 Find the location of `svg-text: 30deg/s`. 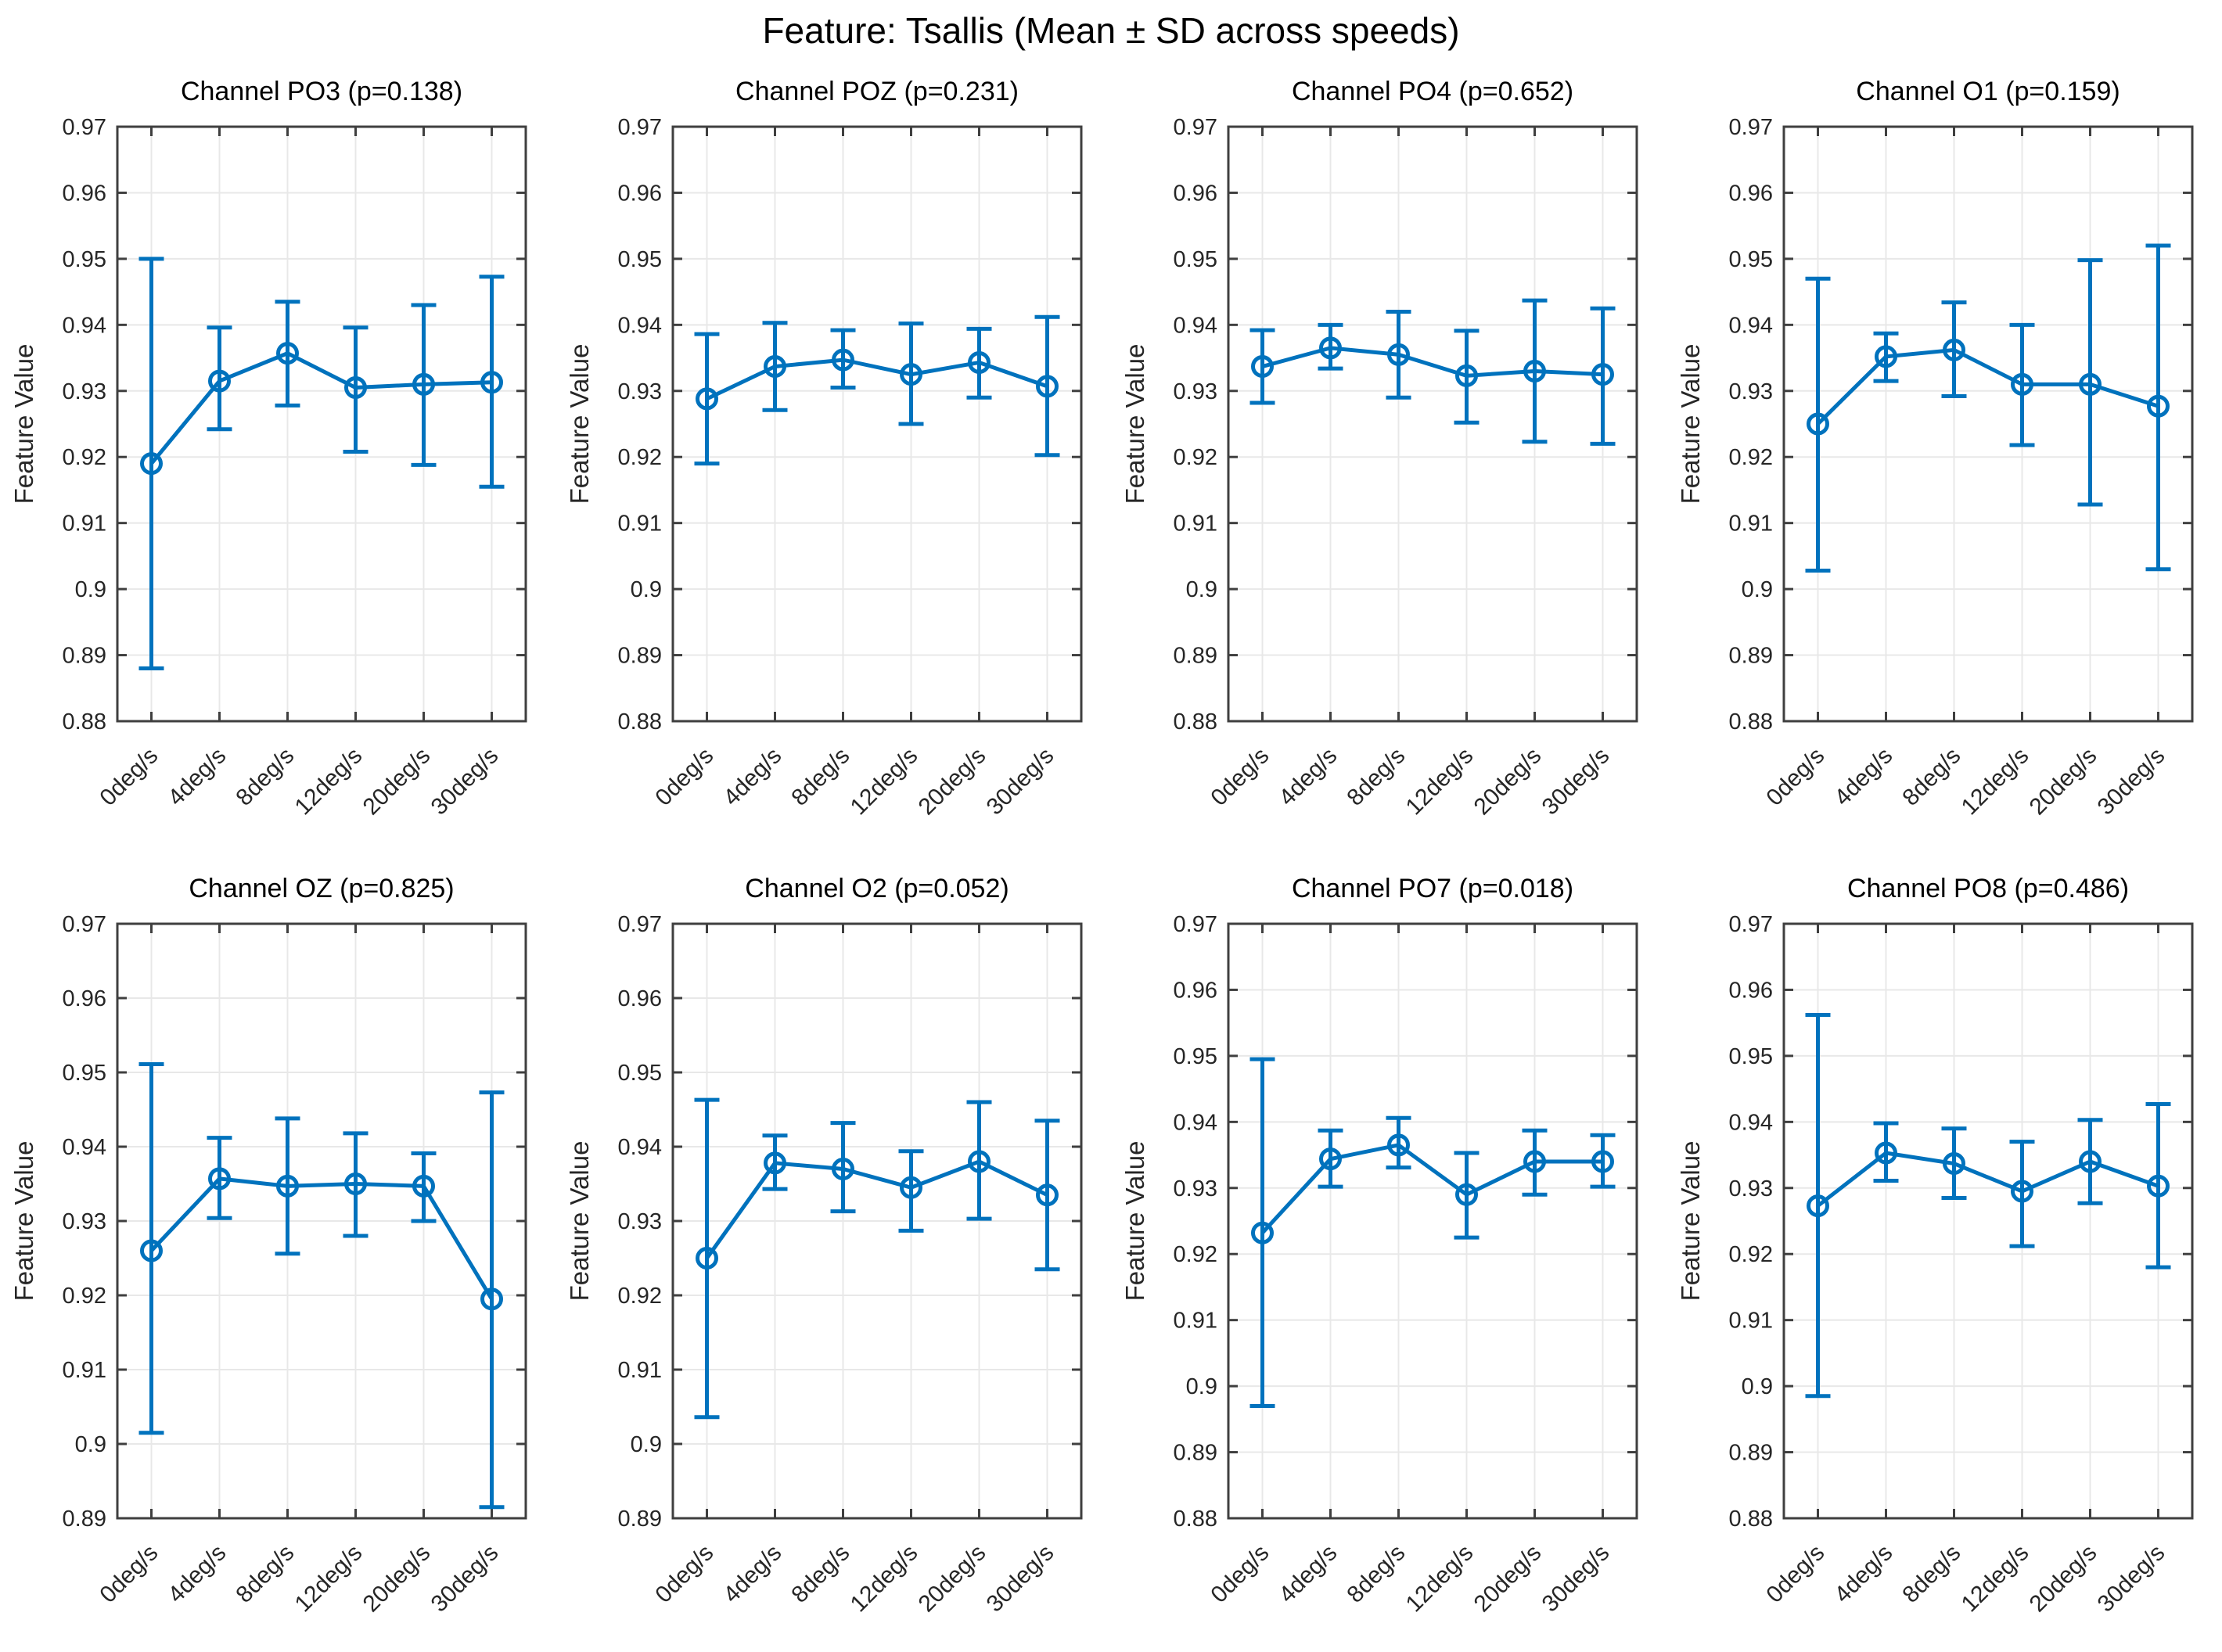

svg-text: 30deg/s is located at coordinates (465, 1579).